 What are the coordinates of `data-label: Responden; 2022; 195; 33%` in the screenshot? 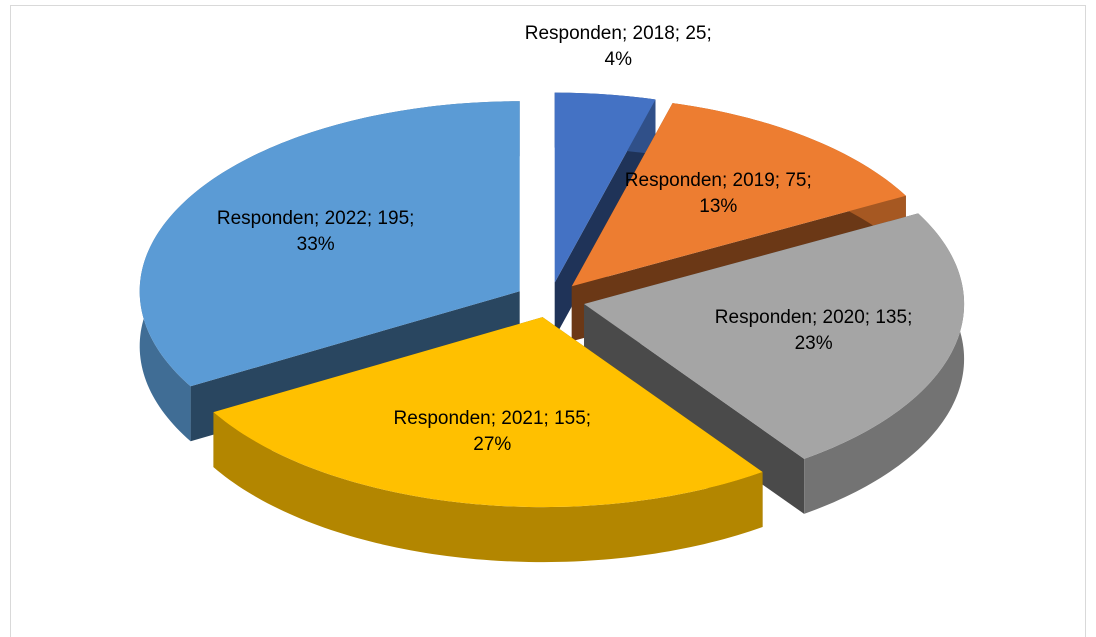 It's located at (315, 232).